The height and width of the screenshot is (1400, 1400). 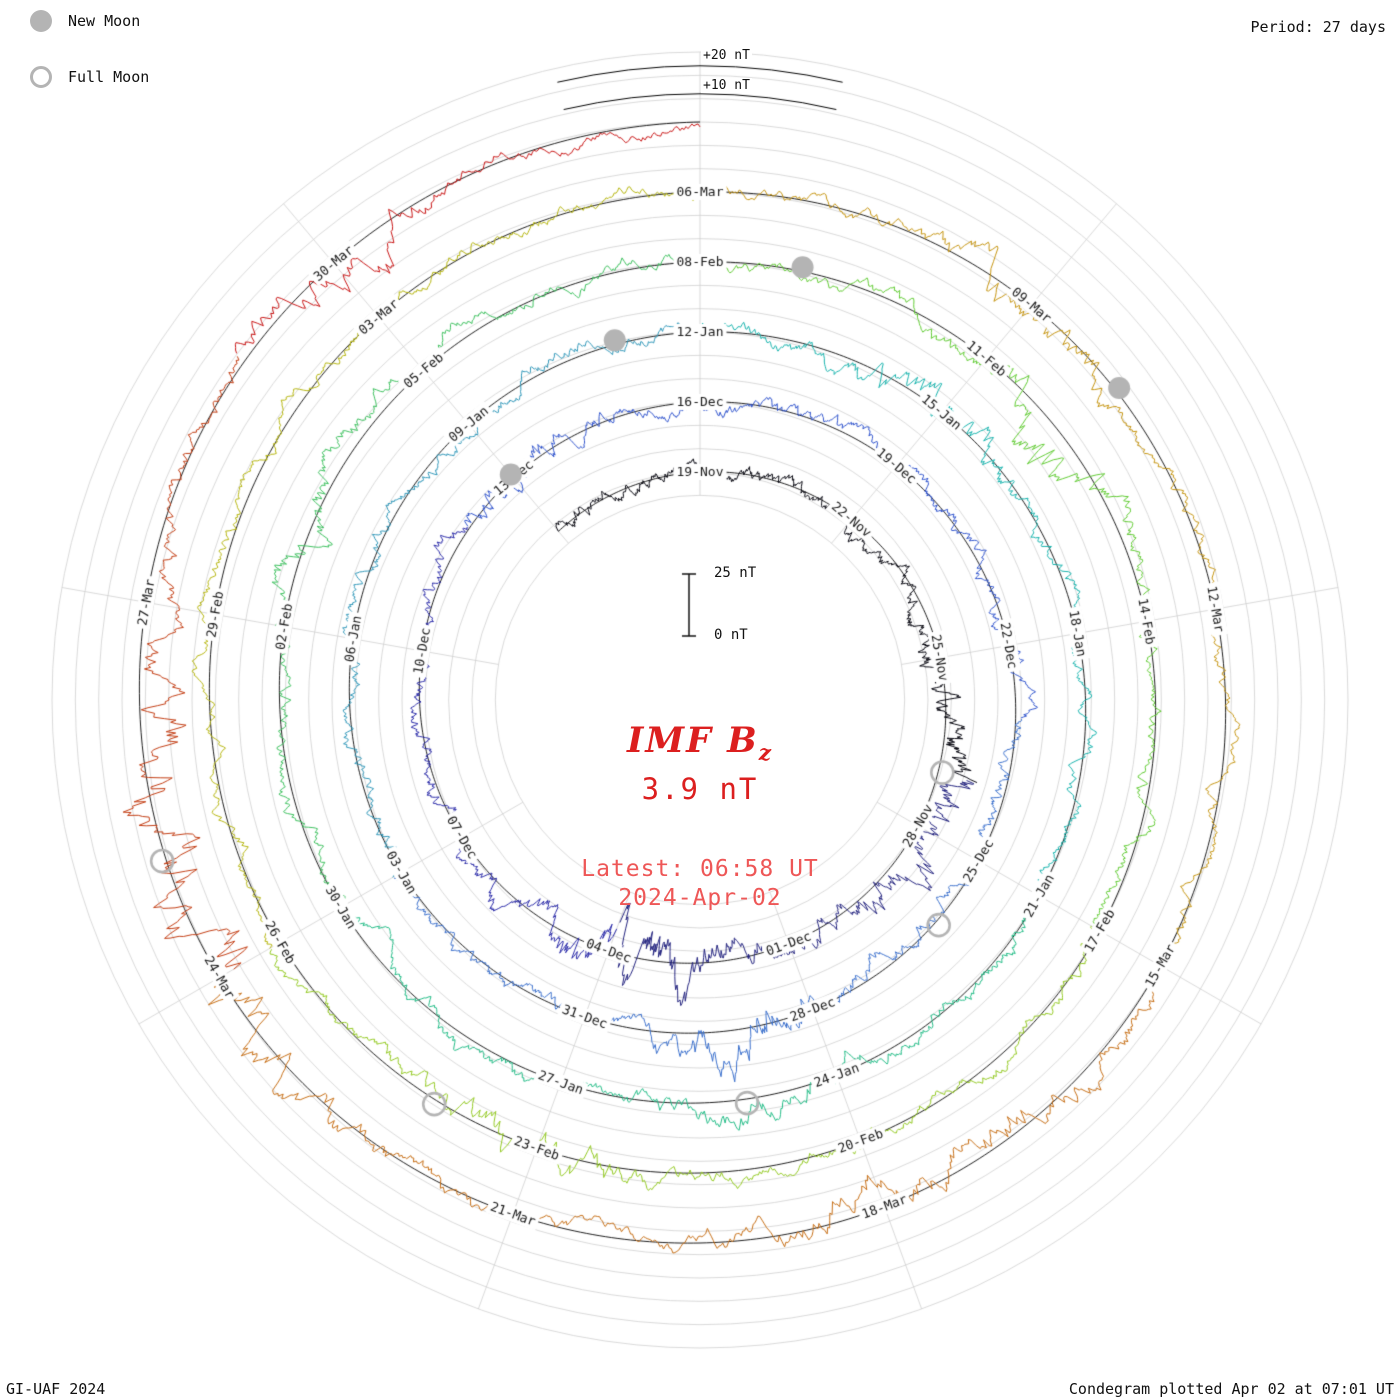 I want to click on scale-plus10-label: +10 nT, so click(x=726, y=85).